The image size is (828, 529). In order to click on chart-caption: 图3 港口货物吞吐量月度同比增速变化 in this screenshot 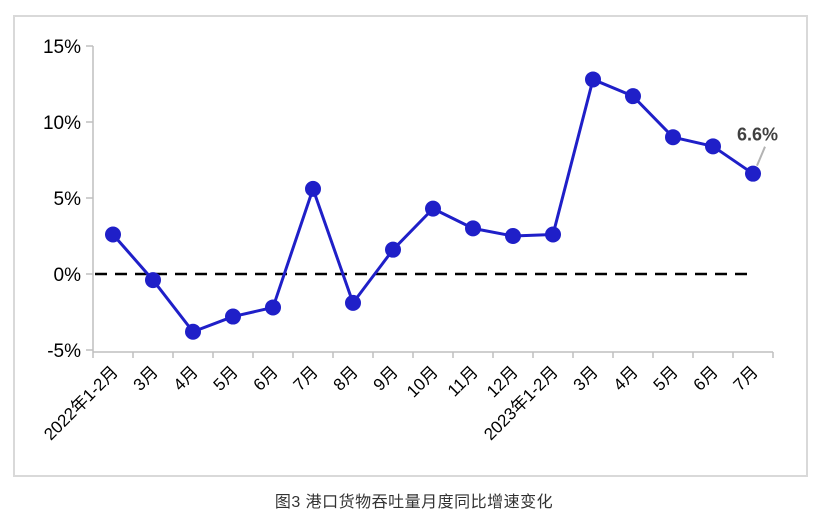, I will do `click(414, 502)`.